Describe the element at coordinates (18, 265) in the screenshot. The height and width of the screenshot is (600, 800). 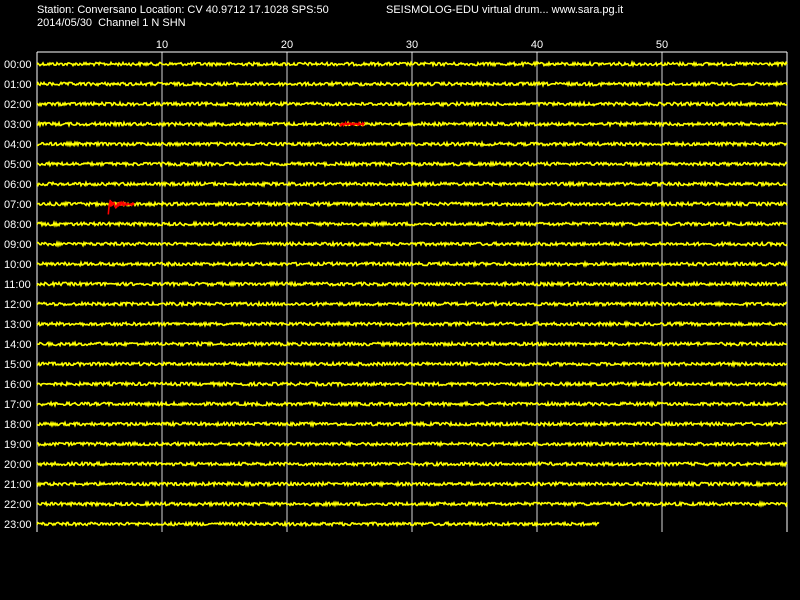
I see `row-label: 10:00` at that location.